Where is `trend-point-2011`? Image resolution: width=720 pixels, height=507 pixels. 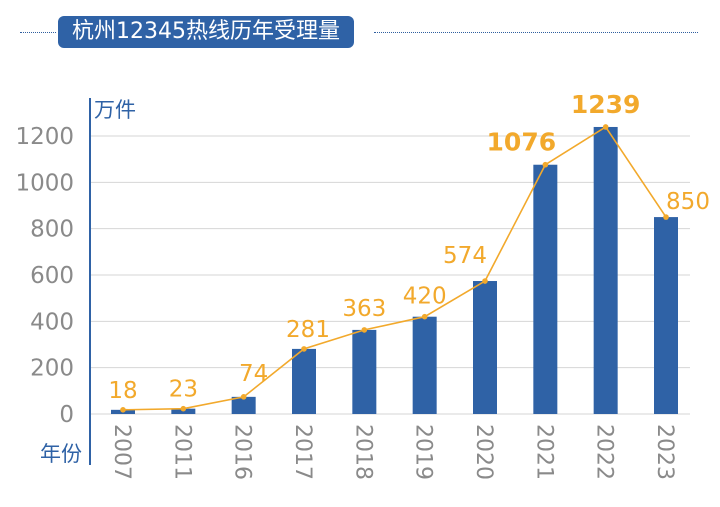 trend-point-2011 is located at coordinates (183, 408).